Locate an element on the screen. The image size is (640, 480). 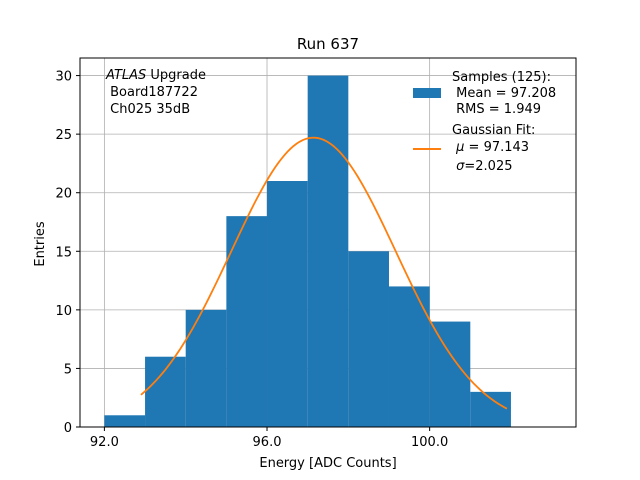
legend-mu-symbol: μ is located at coordinates (459, 147).